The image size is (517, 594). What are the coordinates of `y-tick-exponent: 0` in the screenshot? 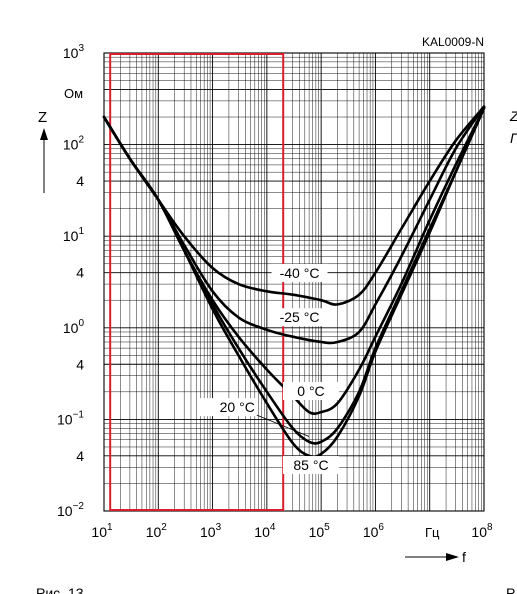 It's located at (81, 323).